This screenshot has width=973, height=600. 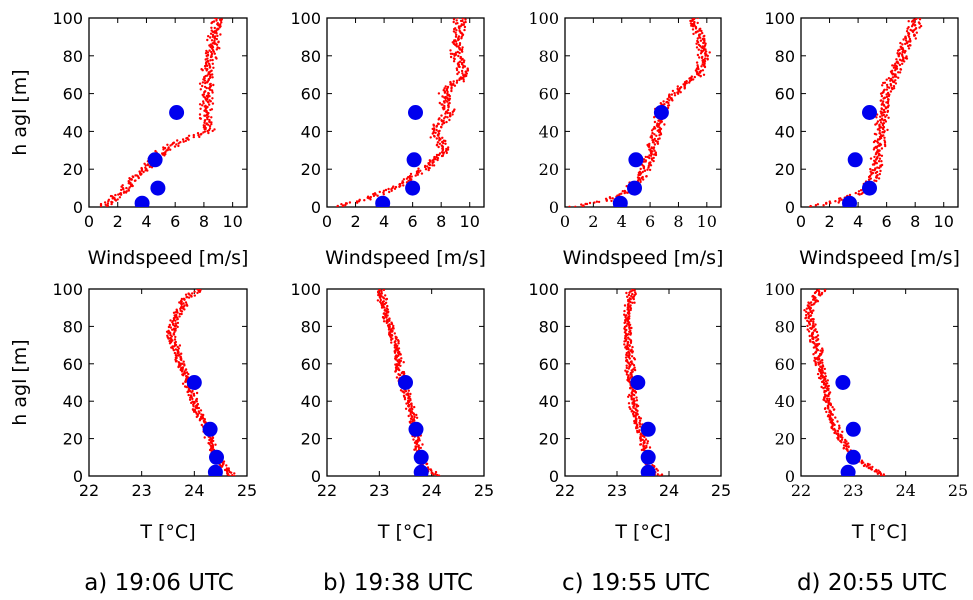 What do you see at coordinates (89, 490) in the screenshot?
I see `x-tick-label: 22` at bounding box center [89, 490].